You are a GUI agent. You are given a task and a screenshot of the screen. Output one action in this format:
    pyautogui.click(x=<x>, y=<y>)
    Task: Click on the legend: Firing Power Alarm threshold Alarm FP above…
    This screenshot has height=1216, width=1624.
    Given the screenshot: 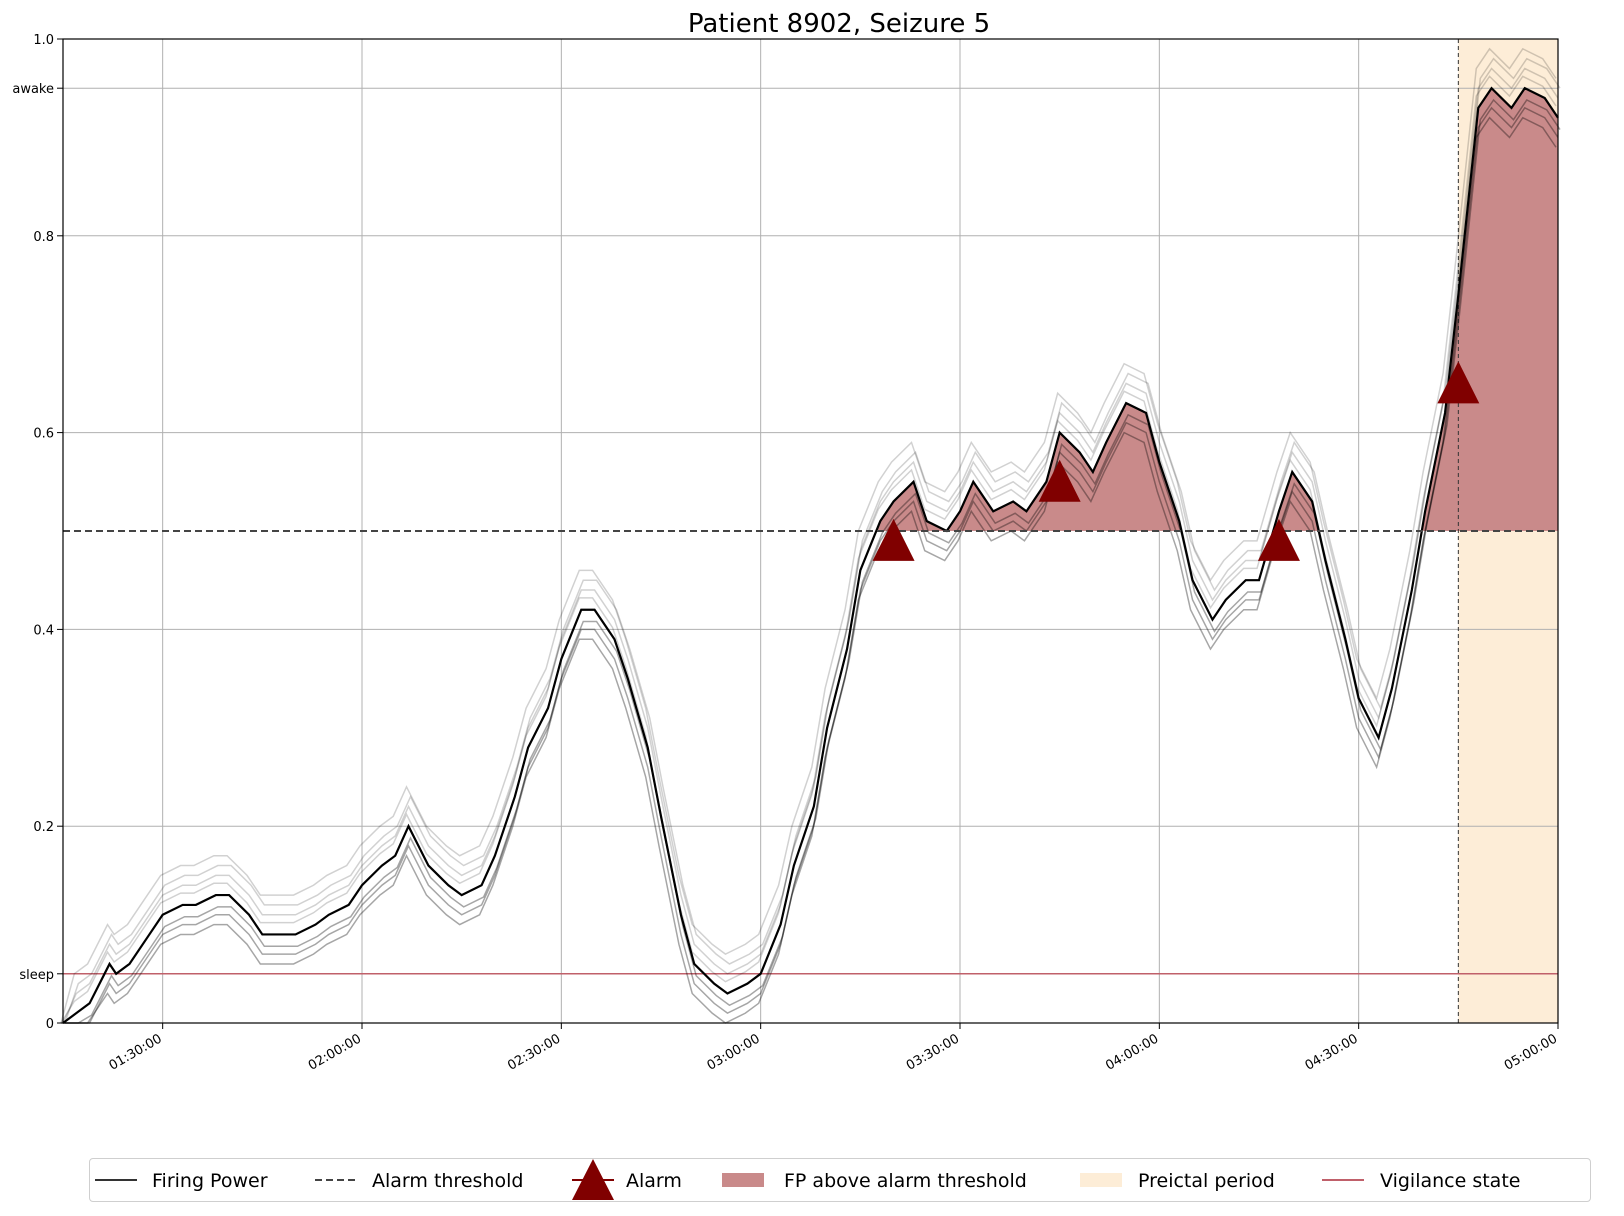 What is the action you would take?
    pyautogui.click(x=840, y=1180)
    